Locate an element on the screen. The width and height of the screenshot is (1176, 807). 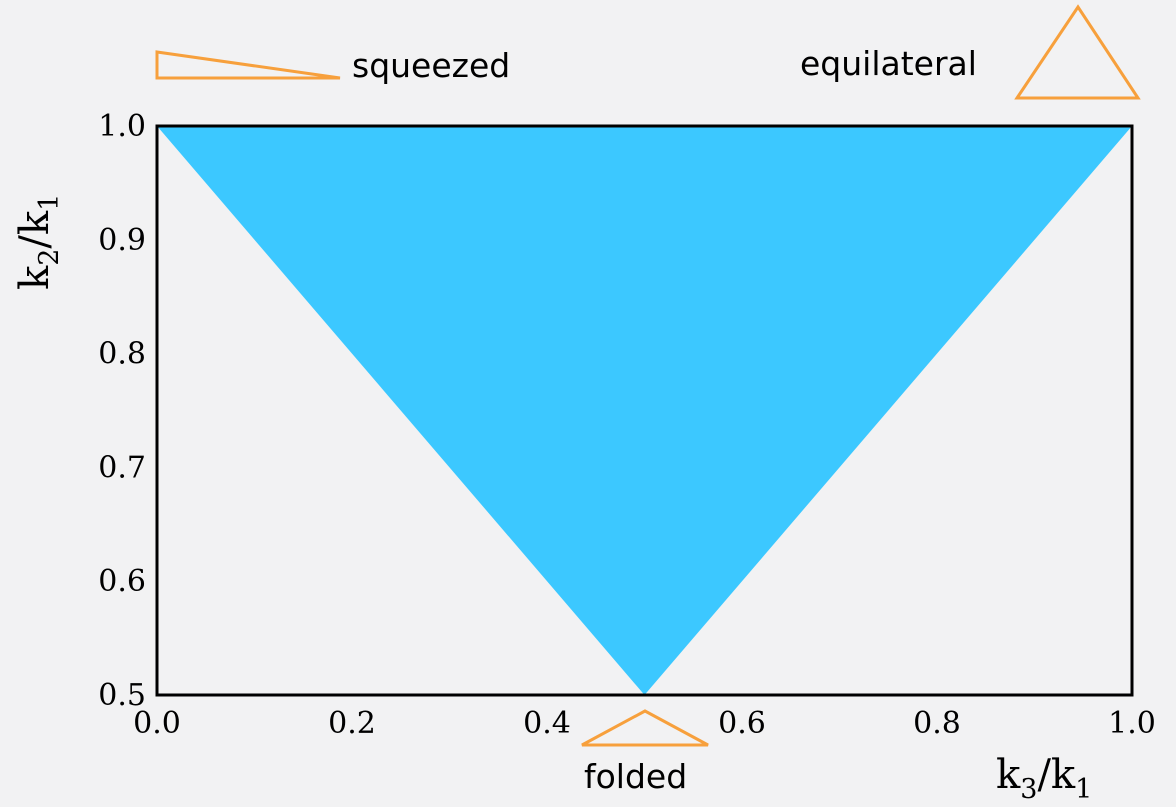
y-axis-label: k2/k1 is located at coordinates (38, 242).